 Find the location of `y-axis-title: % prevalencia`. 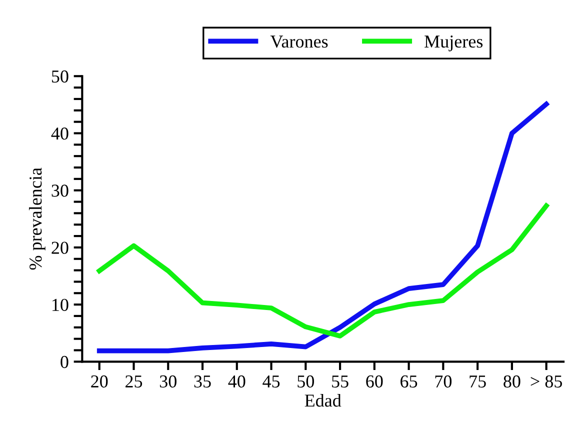

y-axis-title: % prevalencia is located at coordinates (37, 219).